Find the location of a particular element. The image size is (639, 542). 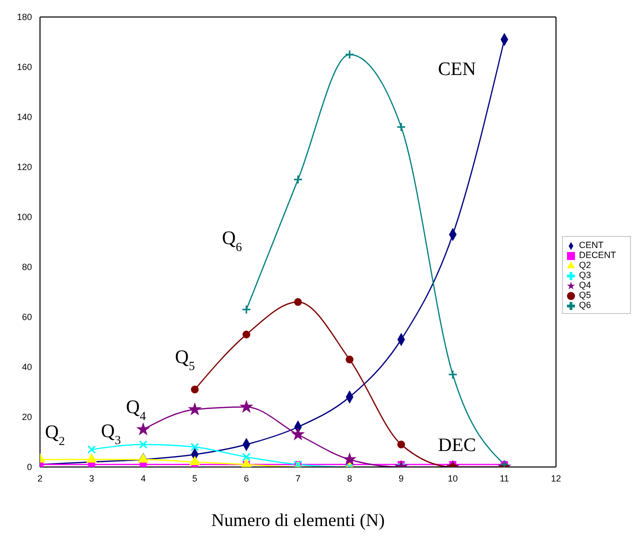

annotation: Q$_{2}$ is located at coordinates (55, 435).